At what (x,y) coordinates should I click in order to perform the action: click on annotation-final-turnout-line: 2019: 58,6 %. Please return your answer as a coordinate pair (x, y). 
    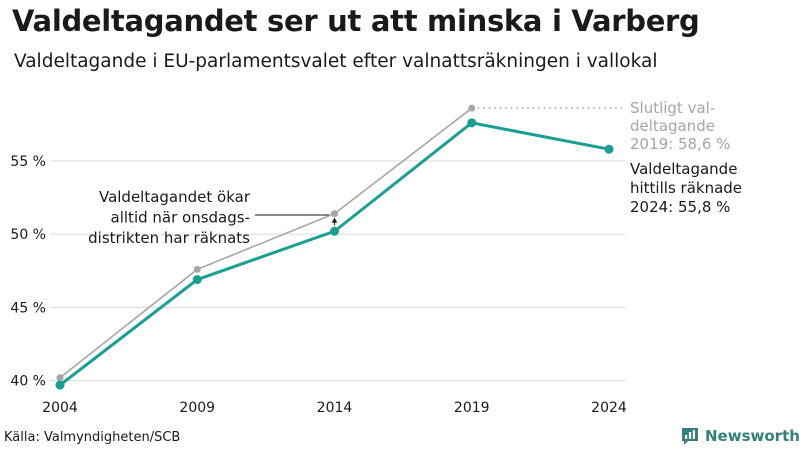
    Looking at the image, I should click on (680, 144).